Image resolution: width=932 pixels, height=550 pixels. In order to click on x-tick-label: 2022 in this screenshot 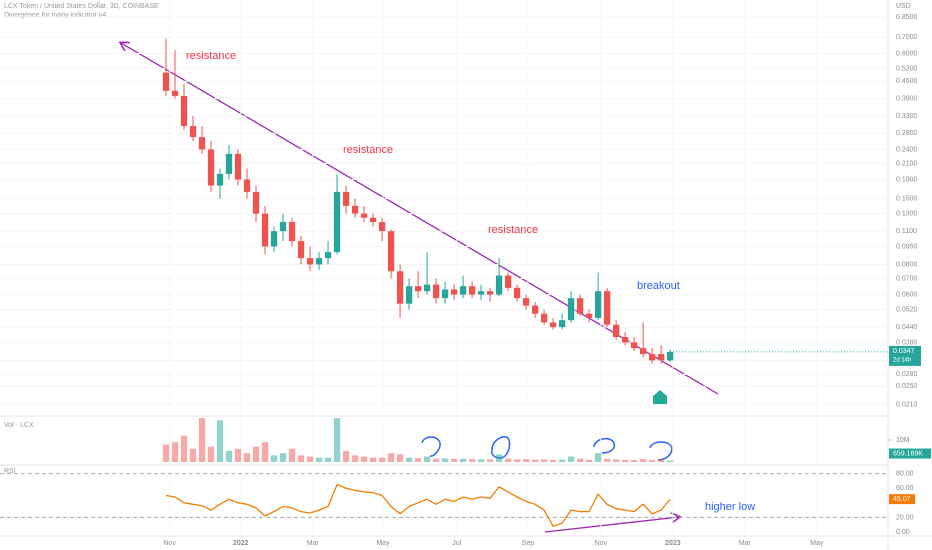, I will do `click(241, 543)`.